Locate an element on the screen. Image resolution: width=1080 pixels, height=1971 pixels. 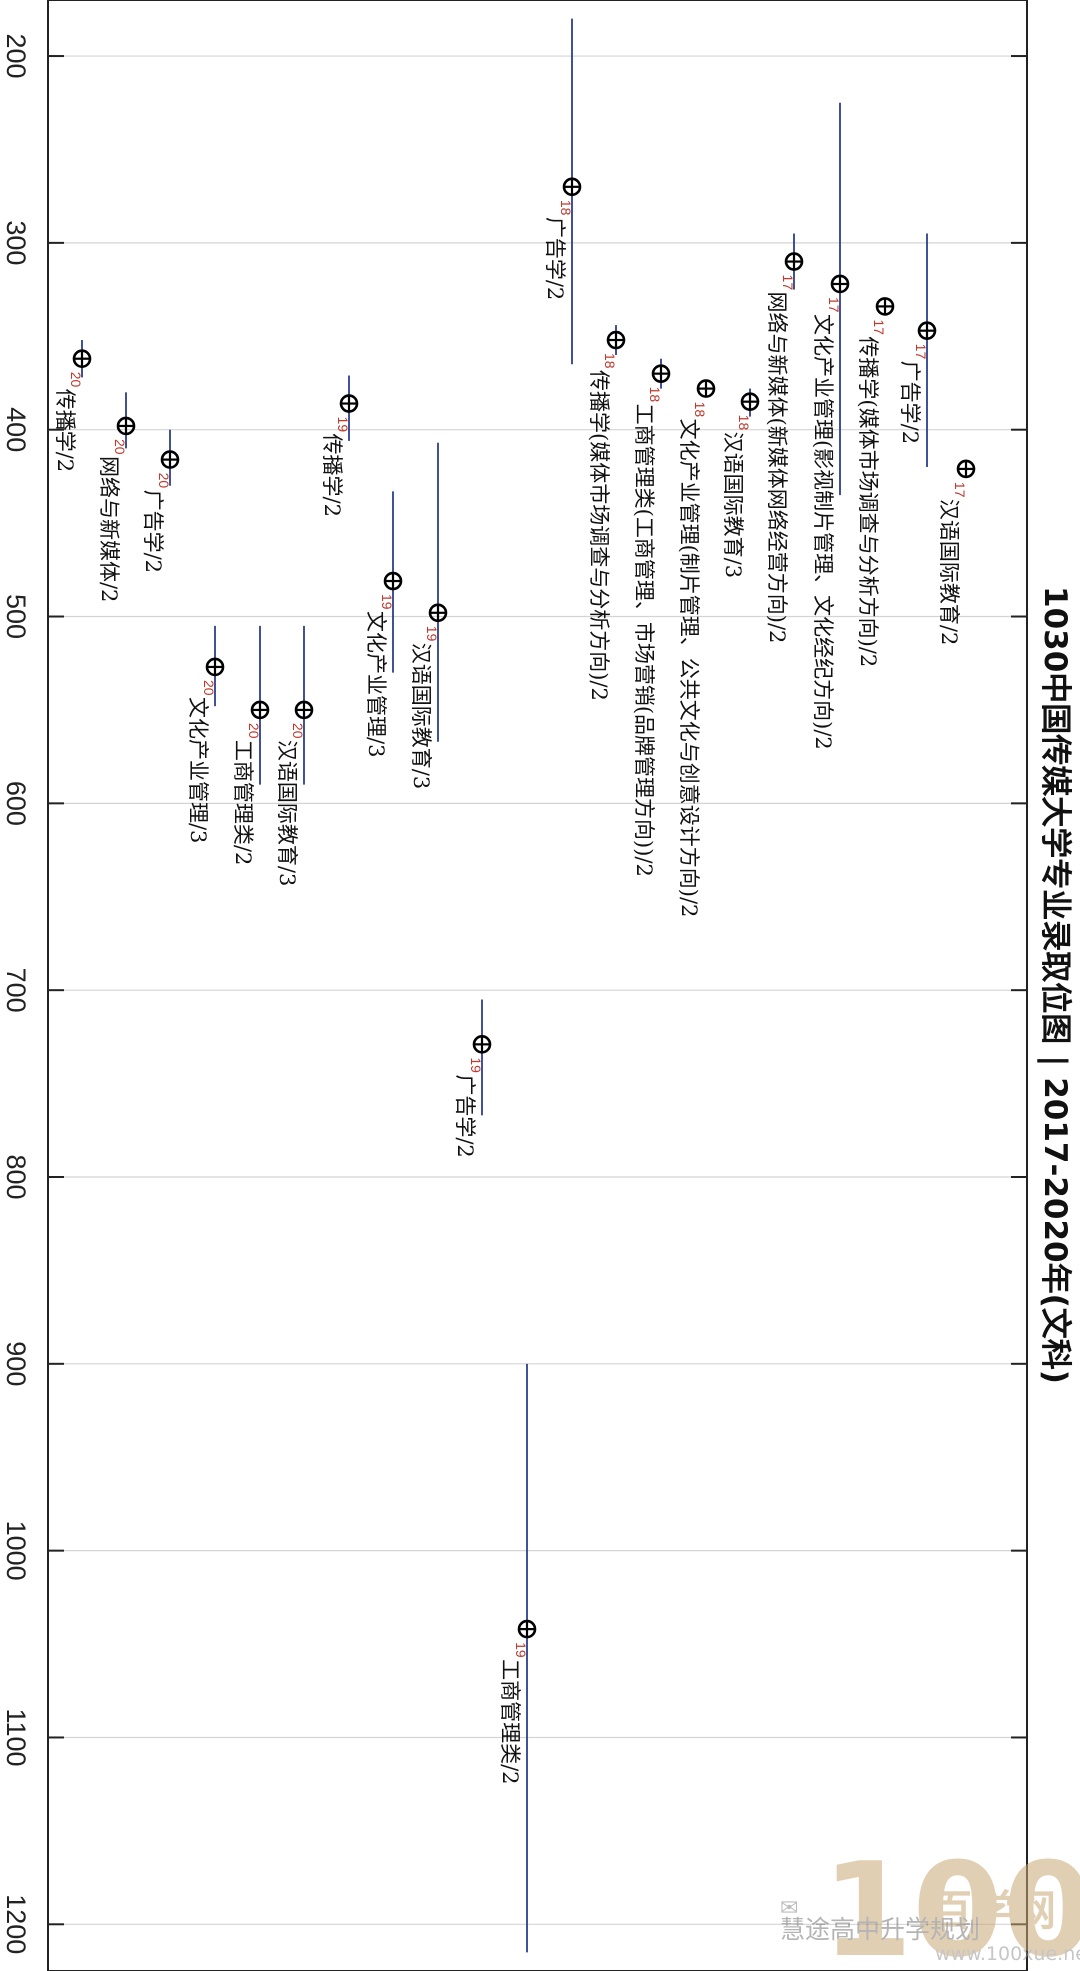
major-label: 文化产业管理(影视制片管理、文化经纪方向)/2 is located at coordinates (823, 532).